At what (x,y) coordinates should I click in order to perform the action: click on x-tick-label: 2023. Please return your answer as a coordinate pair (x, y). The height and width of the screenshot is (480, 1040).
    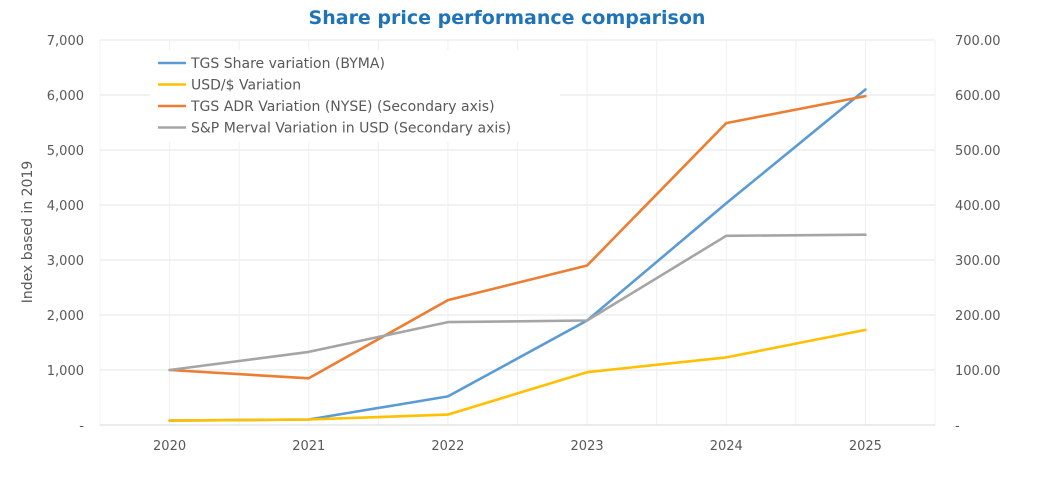
    Looking at the image, I should click on (587, 446).